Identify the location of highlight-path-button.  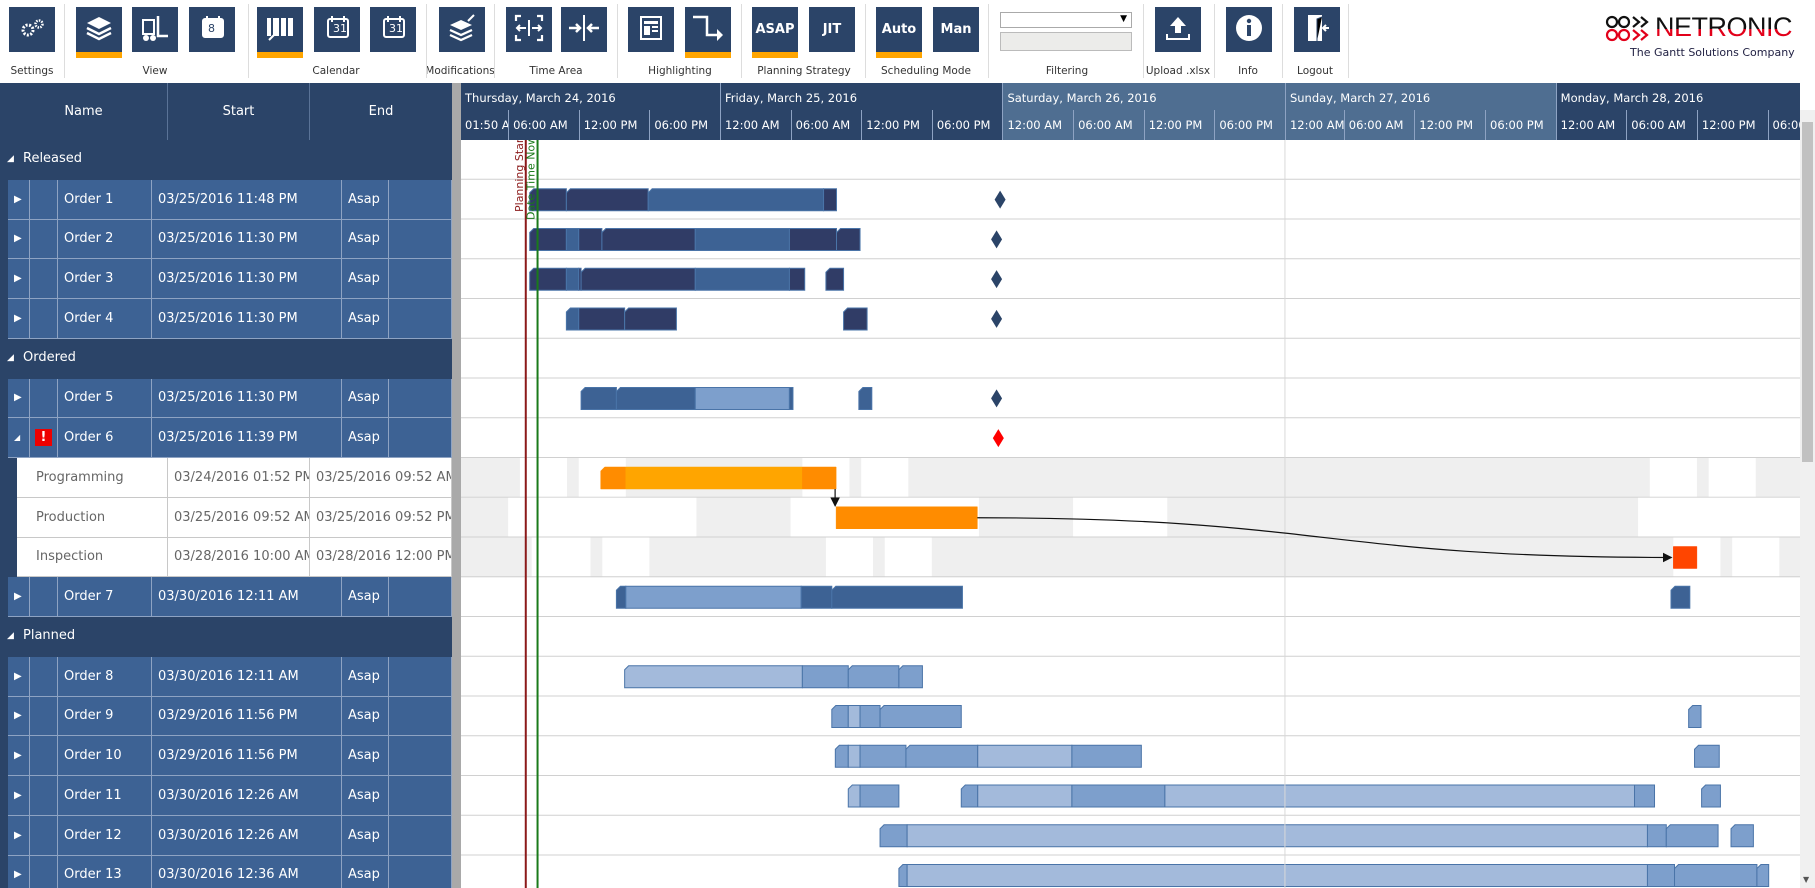
(708, 29).